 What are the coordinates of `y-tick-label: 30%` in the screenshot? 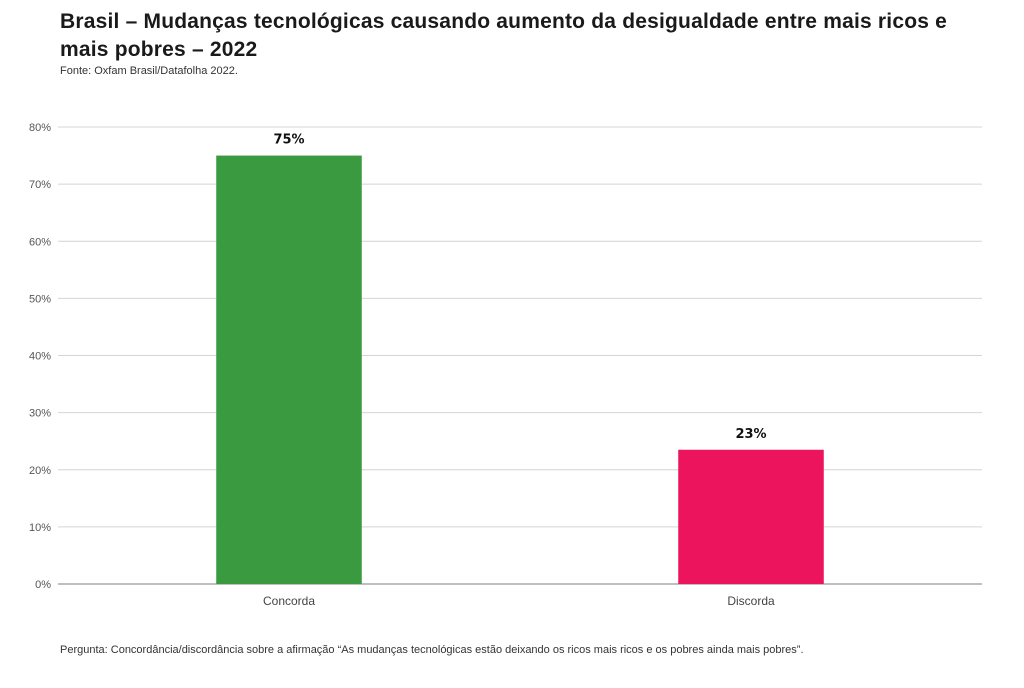 It's located at (40, 414).